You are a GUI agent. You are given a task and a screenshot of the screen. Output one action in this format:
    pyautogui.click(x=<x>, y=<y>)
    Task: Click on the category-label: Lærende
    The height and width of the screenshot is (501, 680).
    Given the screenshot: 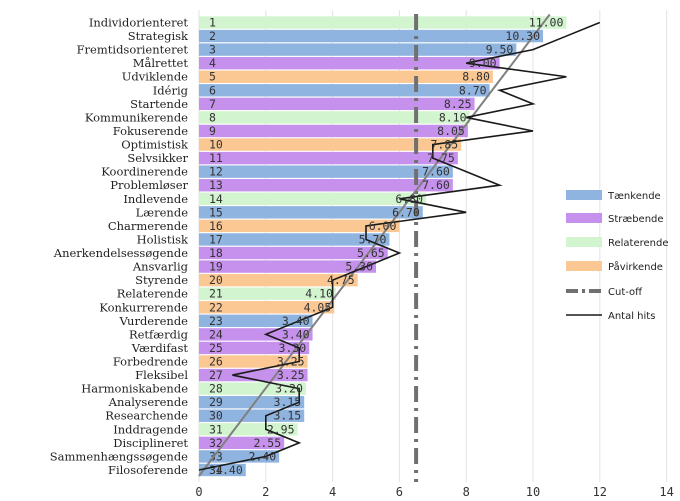 What is the action you would take?
    pyautogui.click(x=162, y=212)
    